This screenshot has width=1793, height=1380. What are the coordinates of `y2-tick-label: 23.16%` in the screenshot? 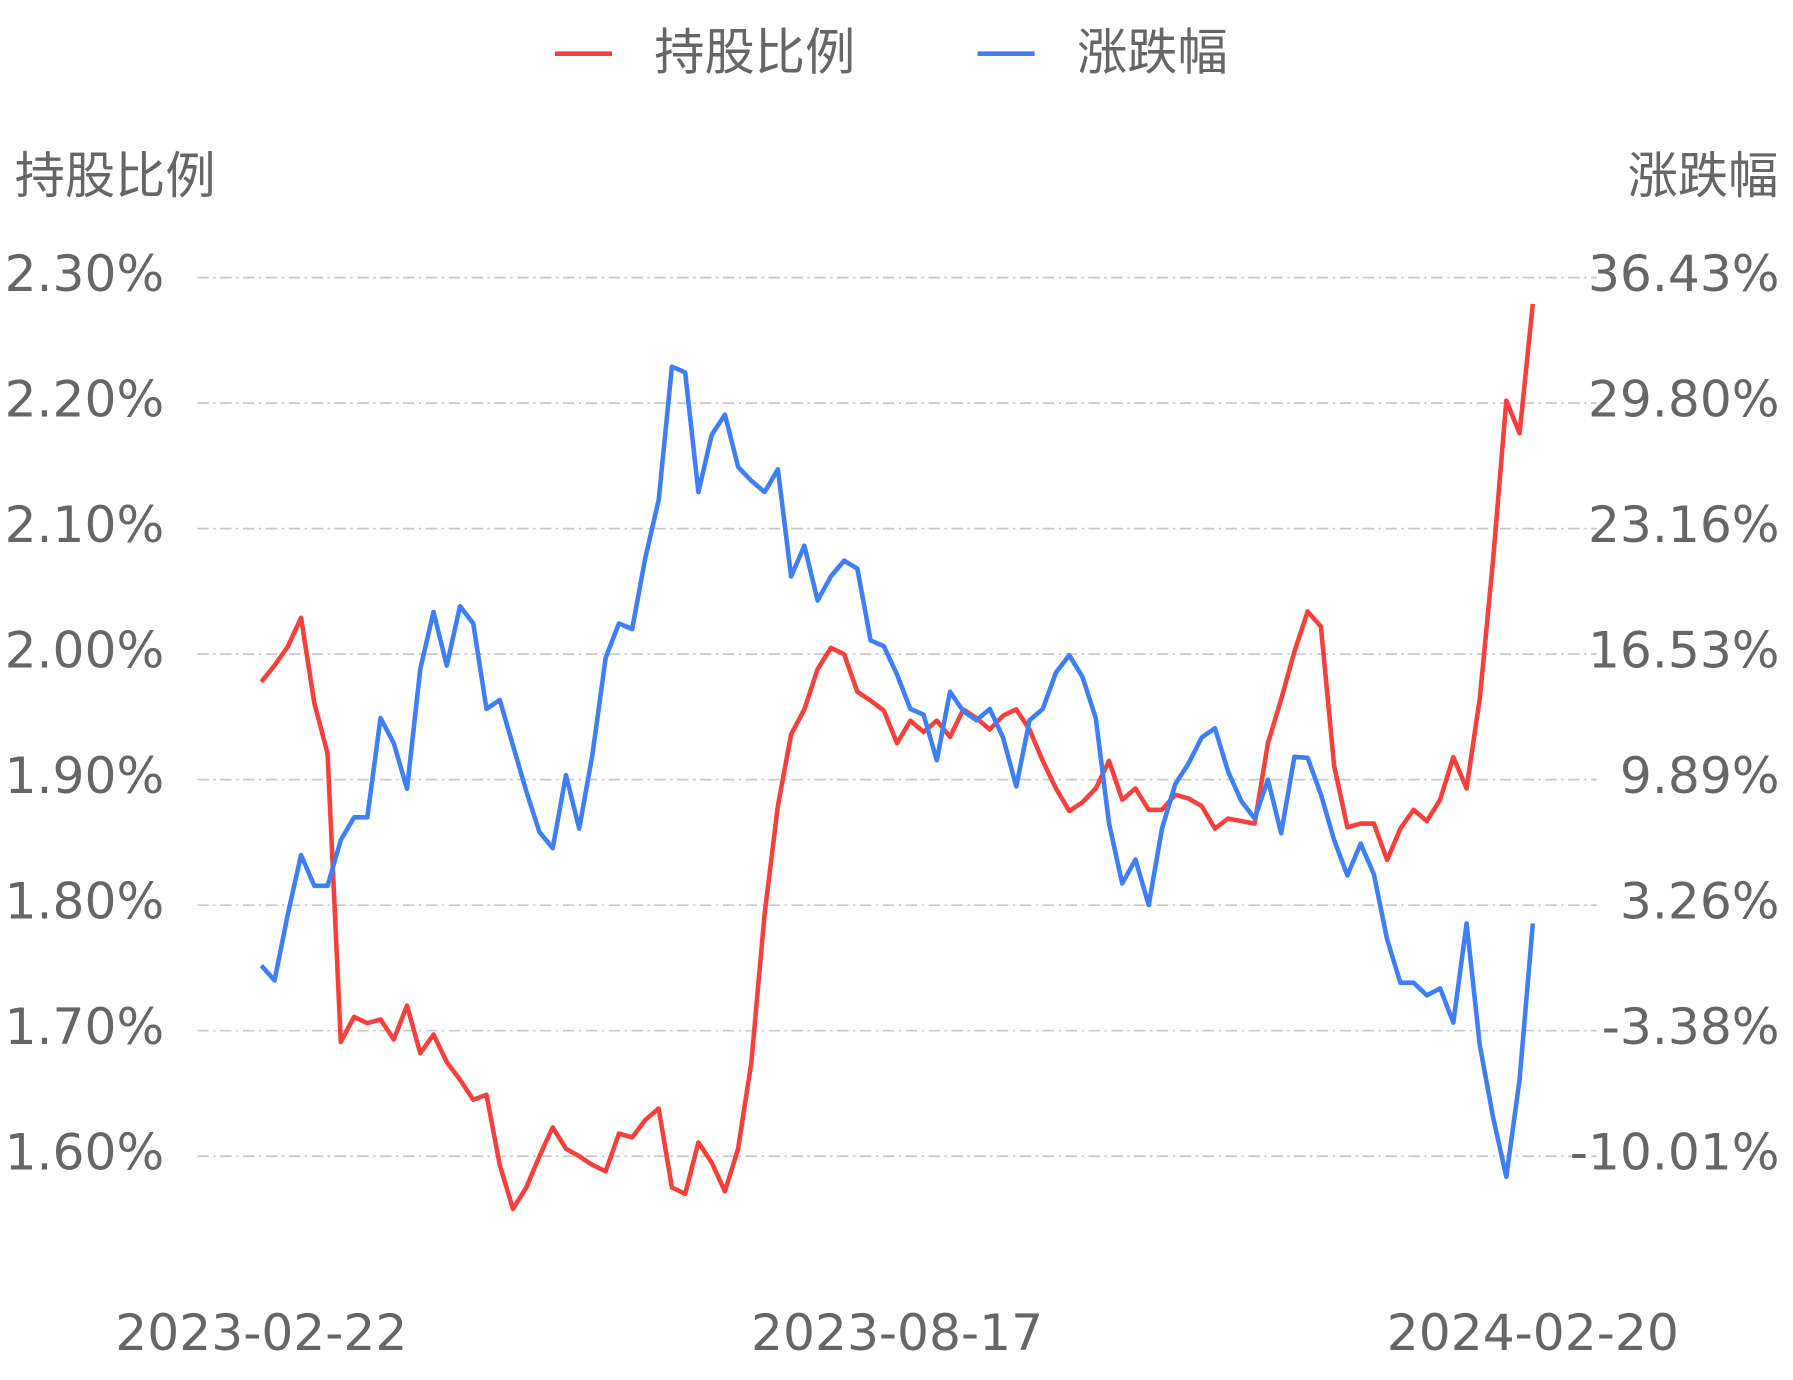 It's located at (1684, 524).